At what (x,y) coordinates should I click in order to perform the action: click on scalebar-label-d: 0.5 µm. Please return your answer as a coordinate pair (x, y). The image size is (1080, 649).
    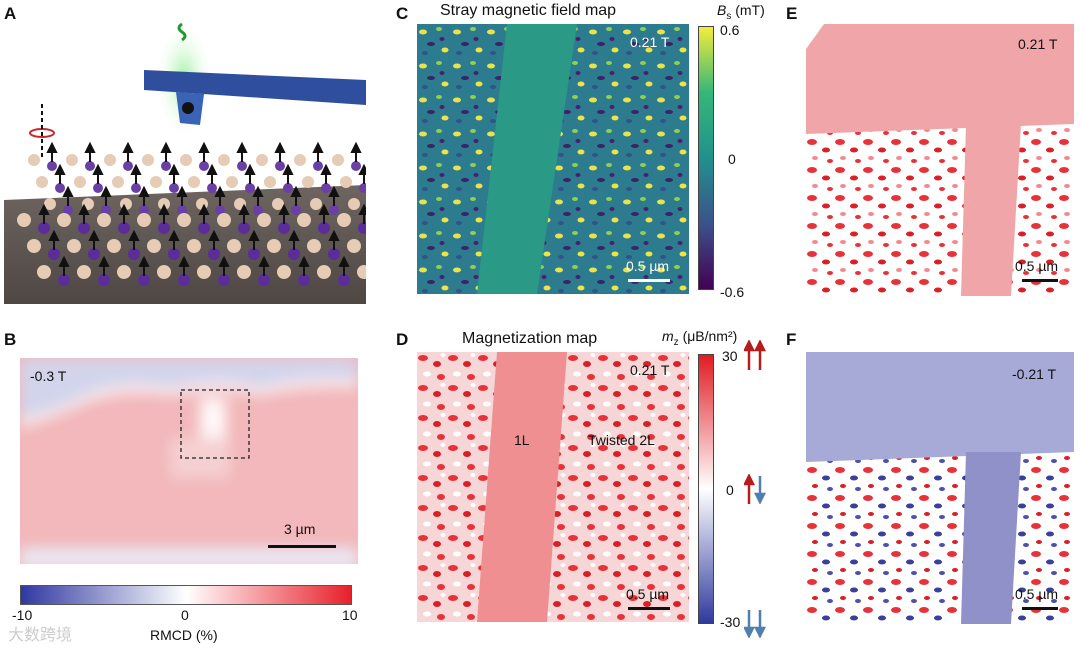
    Looking at the image, I should click on (648, 594).